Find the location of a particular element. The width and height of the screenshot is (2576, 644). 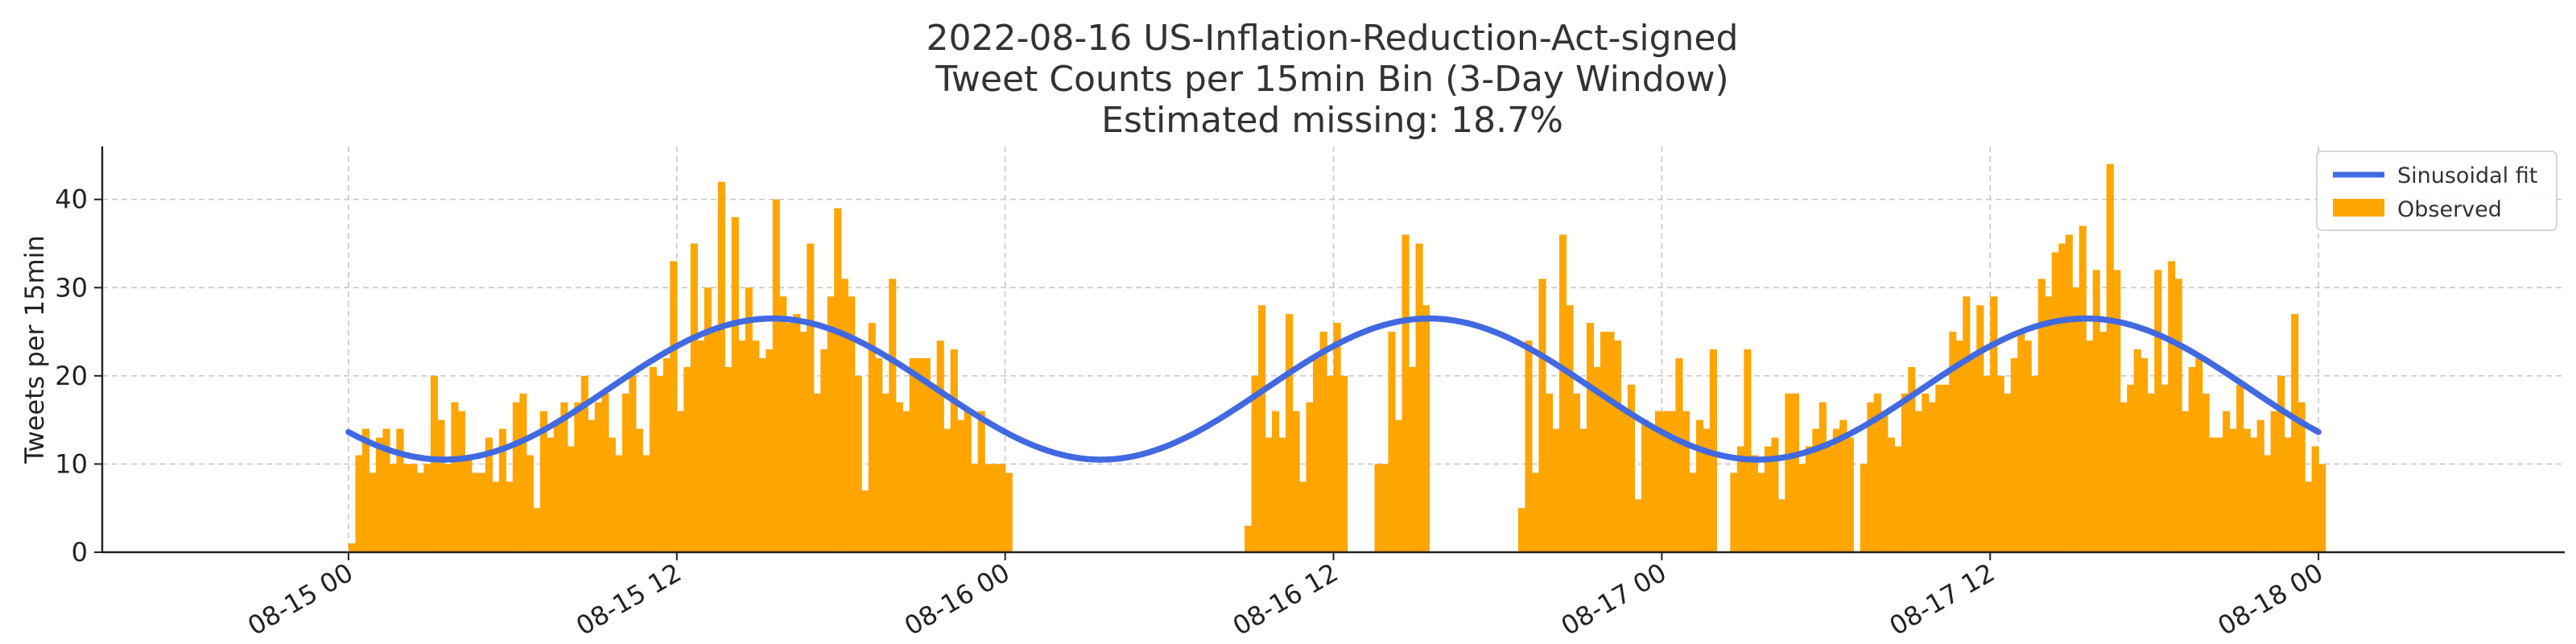

title-line-3: Estimated missing: 18.7% is located at coordinates (1332, 121).